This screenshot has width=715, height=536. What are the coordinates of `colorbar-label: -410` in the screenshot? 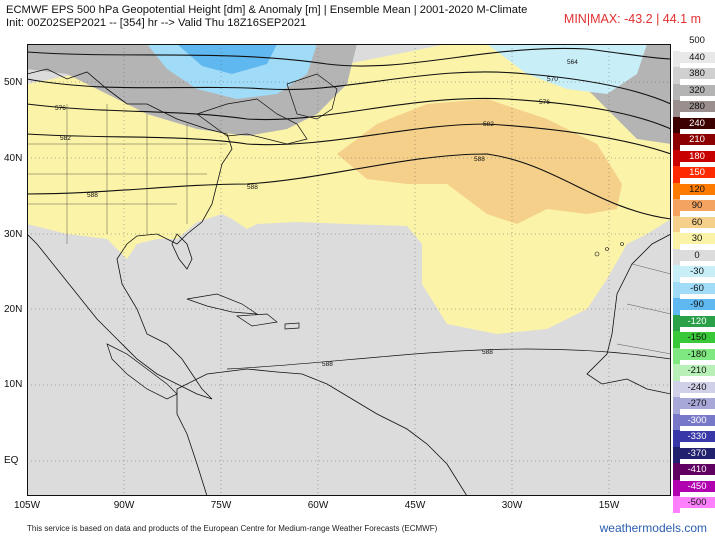 It's located at (697, 469).